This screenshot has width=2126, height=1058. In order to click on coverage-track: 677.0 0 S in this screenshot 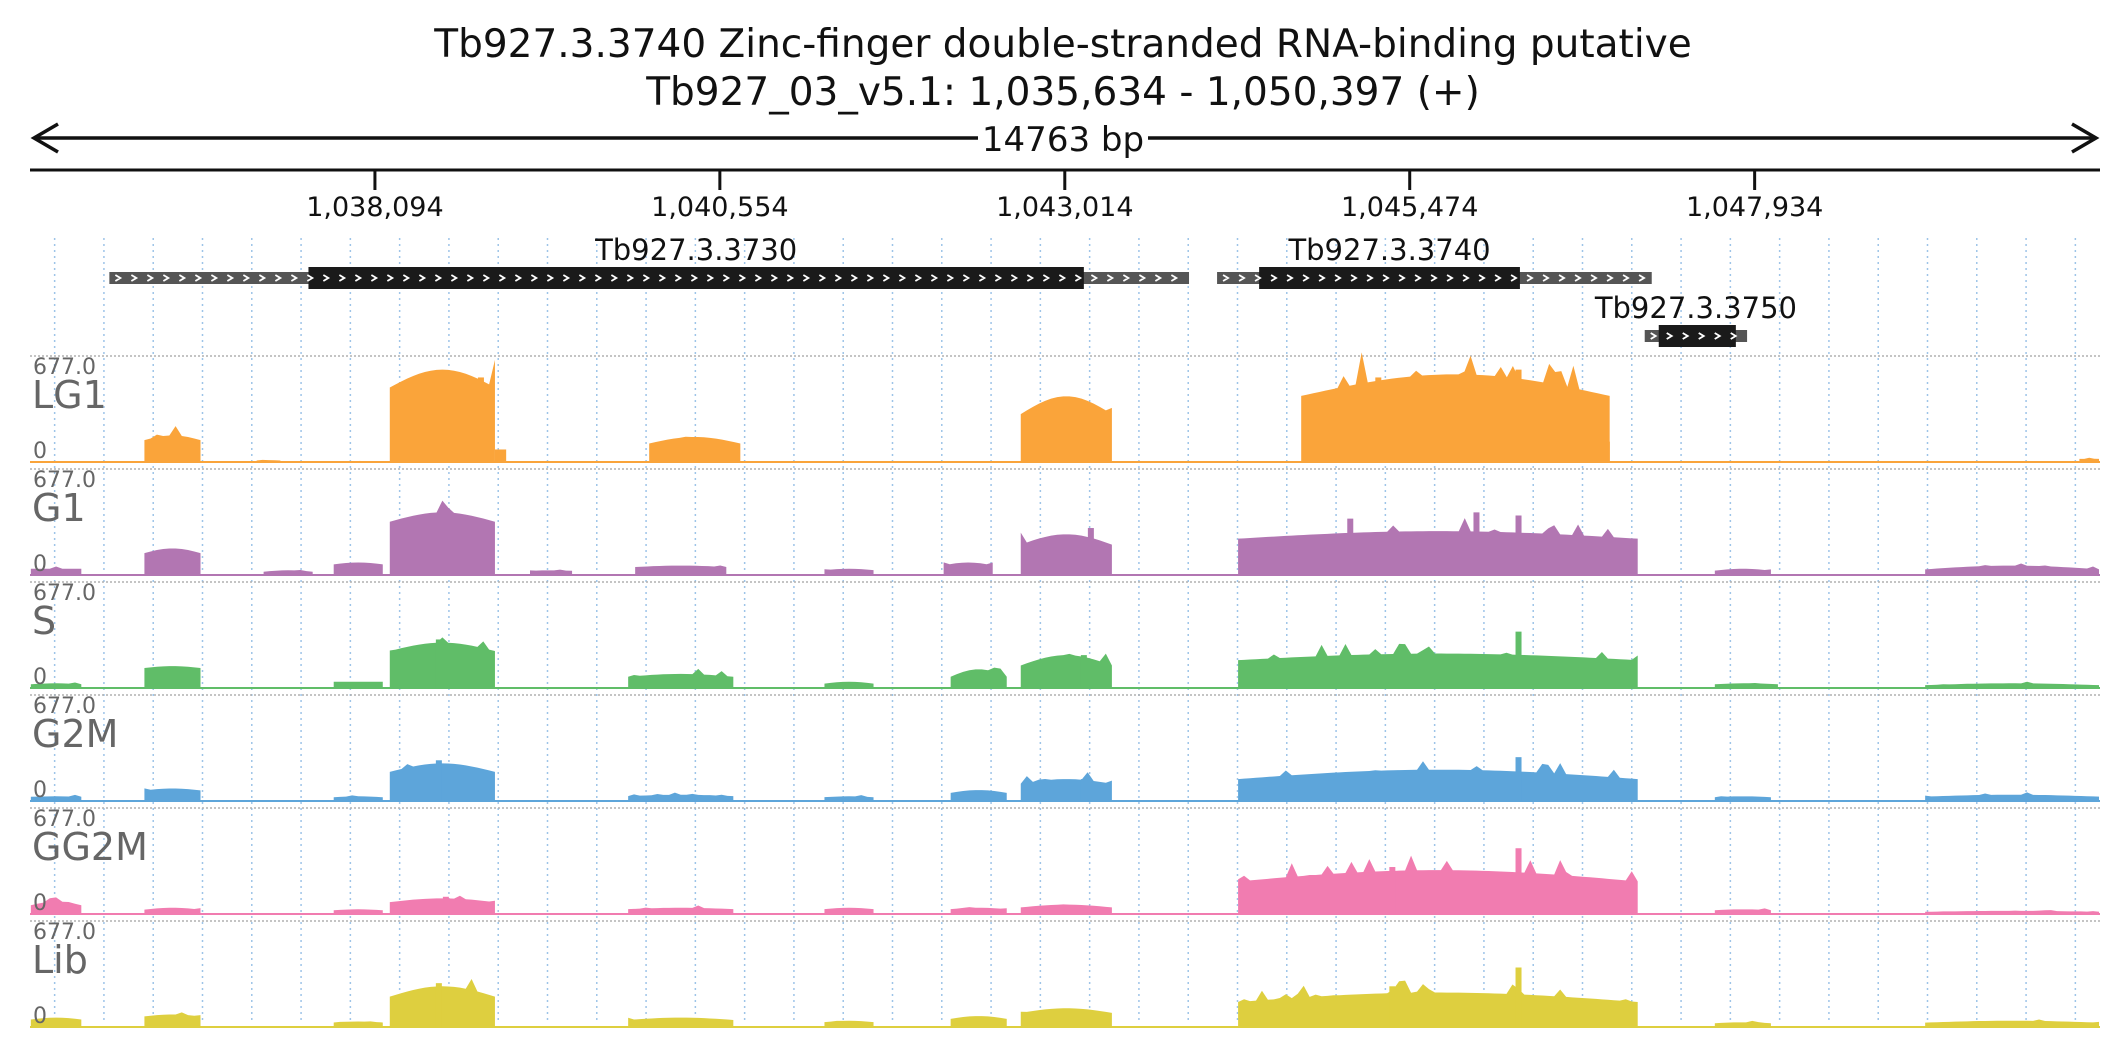, I will do `click(1065, 635)`.